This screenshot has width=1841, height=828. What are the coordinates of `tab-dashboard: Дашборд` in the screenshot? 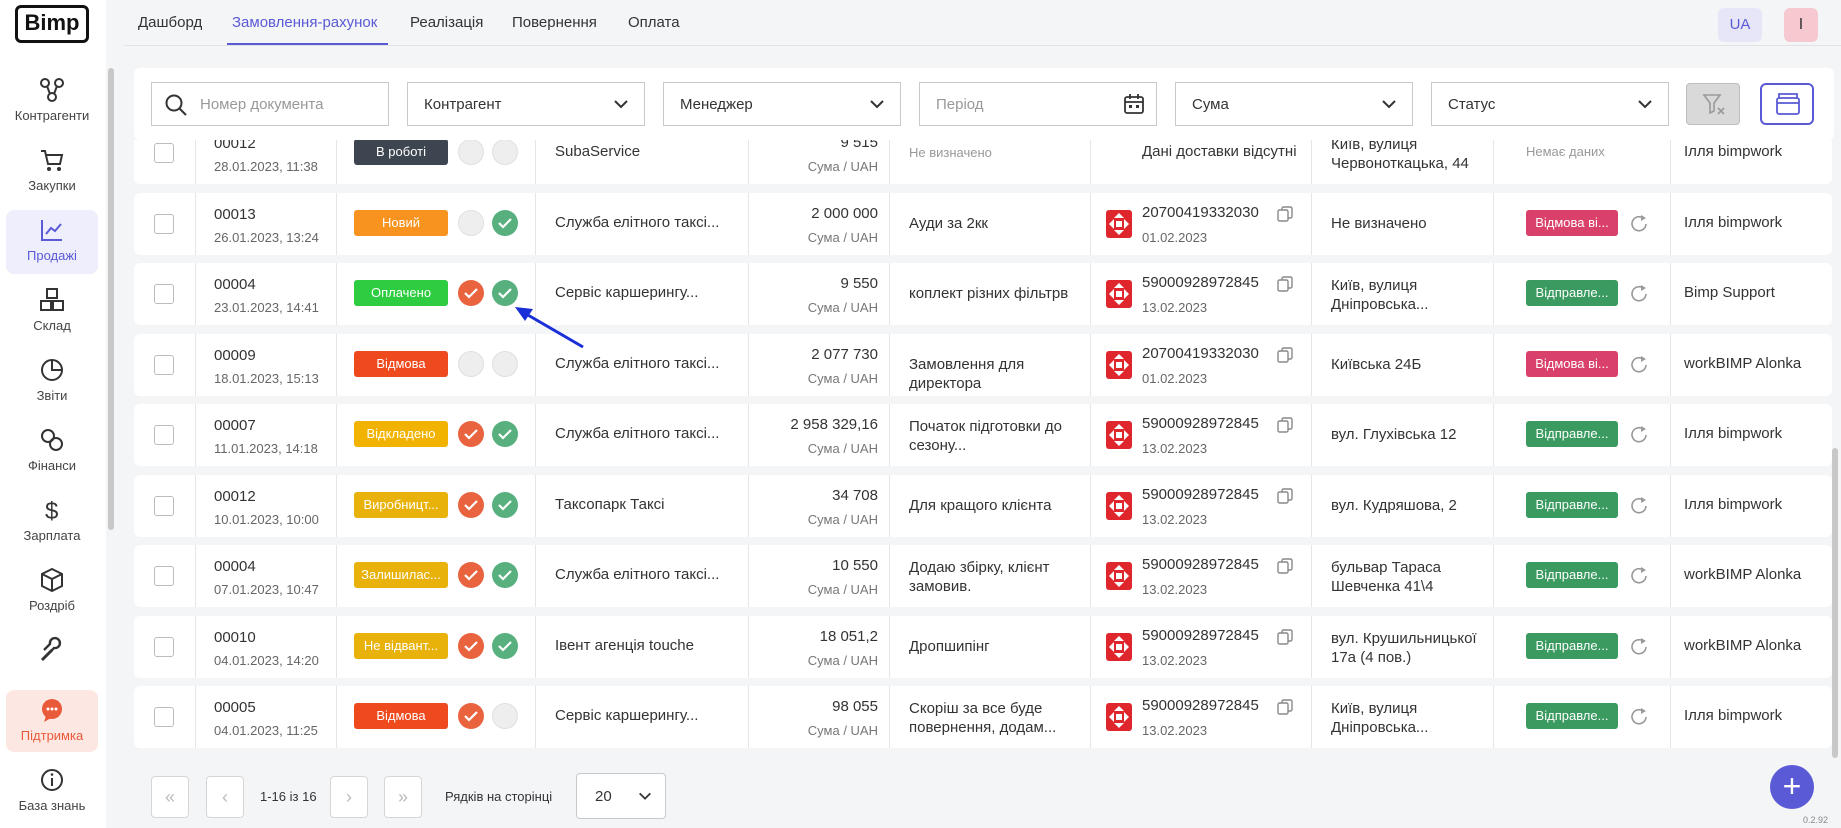 It's located at (170, 22).